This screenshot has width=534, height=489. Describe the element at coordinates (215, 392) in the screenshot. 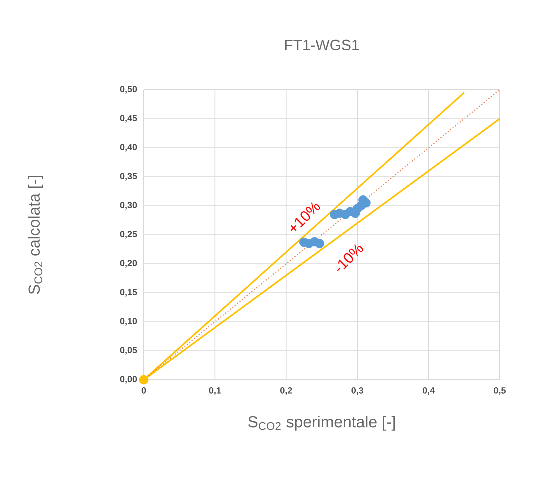

I see `x-tick-label: 0,1` at that location.